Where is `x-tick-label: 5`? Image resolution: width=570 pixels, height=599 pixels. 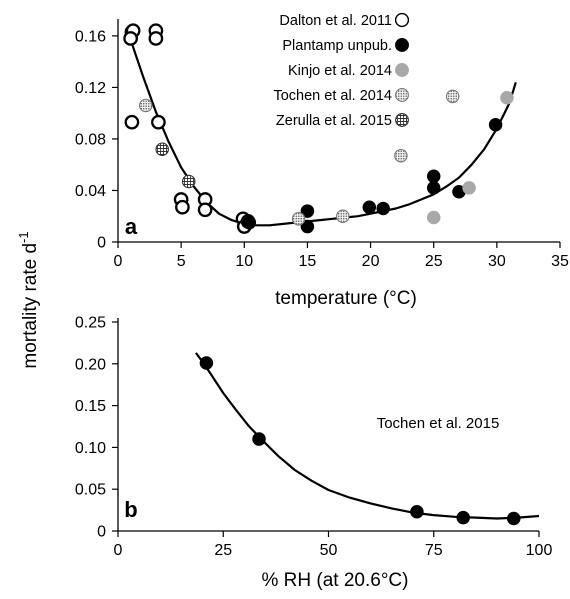
x-tick-label: 5 is located at coordinates (181, 261).